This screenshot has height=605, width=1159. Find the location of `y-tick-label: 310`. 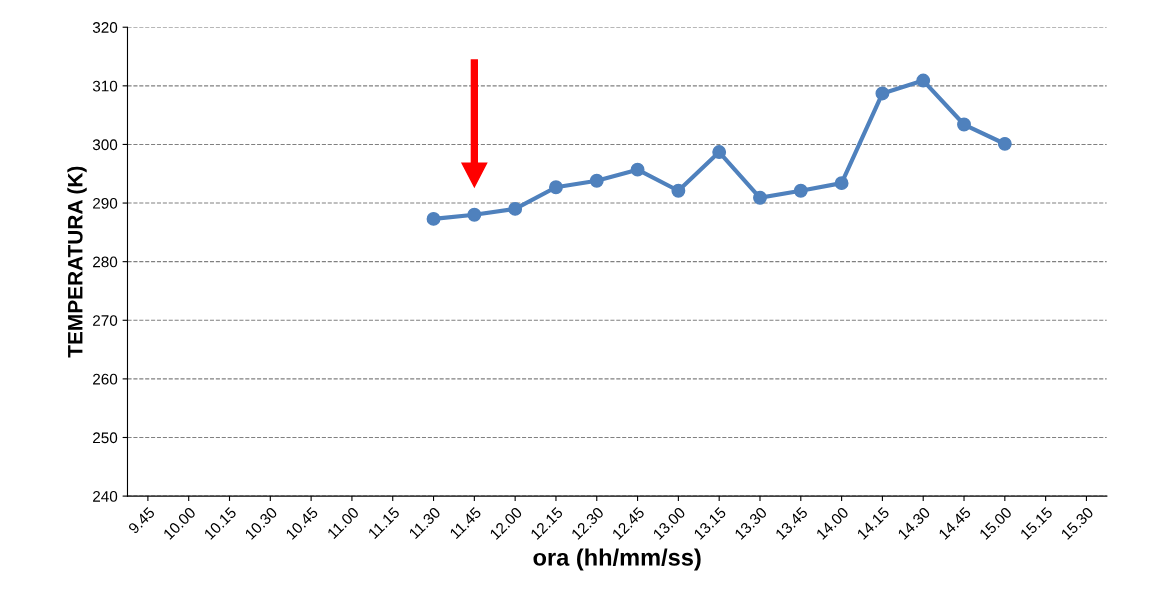

y-tick-label: 310 is located at coordinates (105, 86).